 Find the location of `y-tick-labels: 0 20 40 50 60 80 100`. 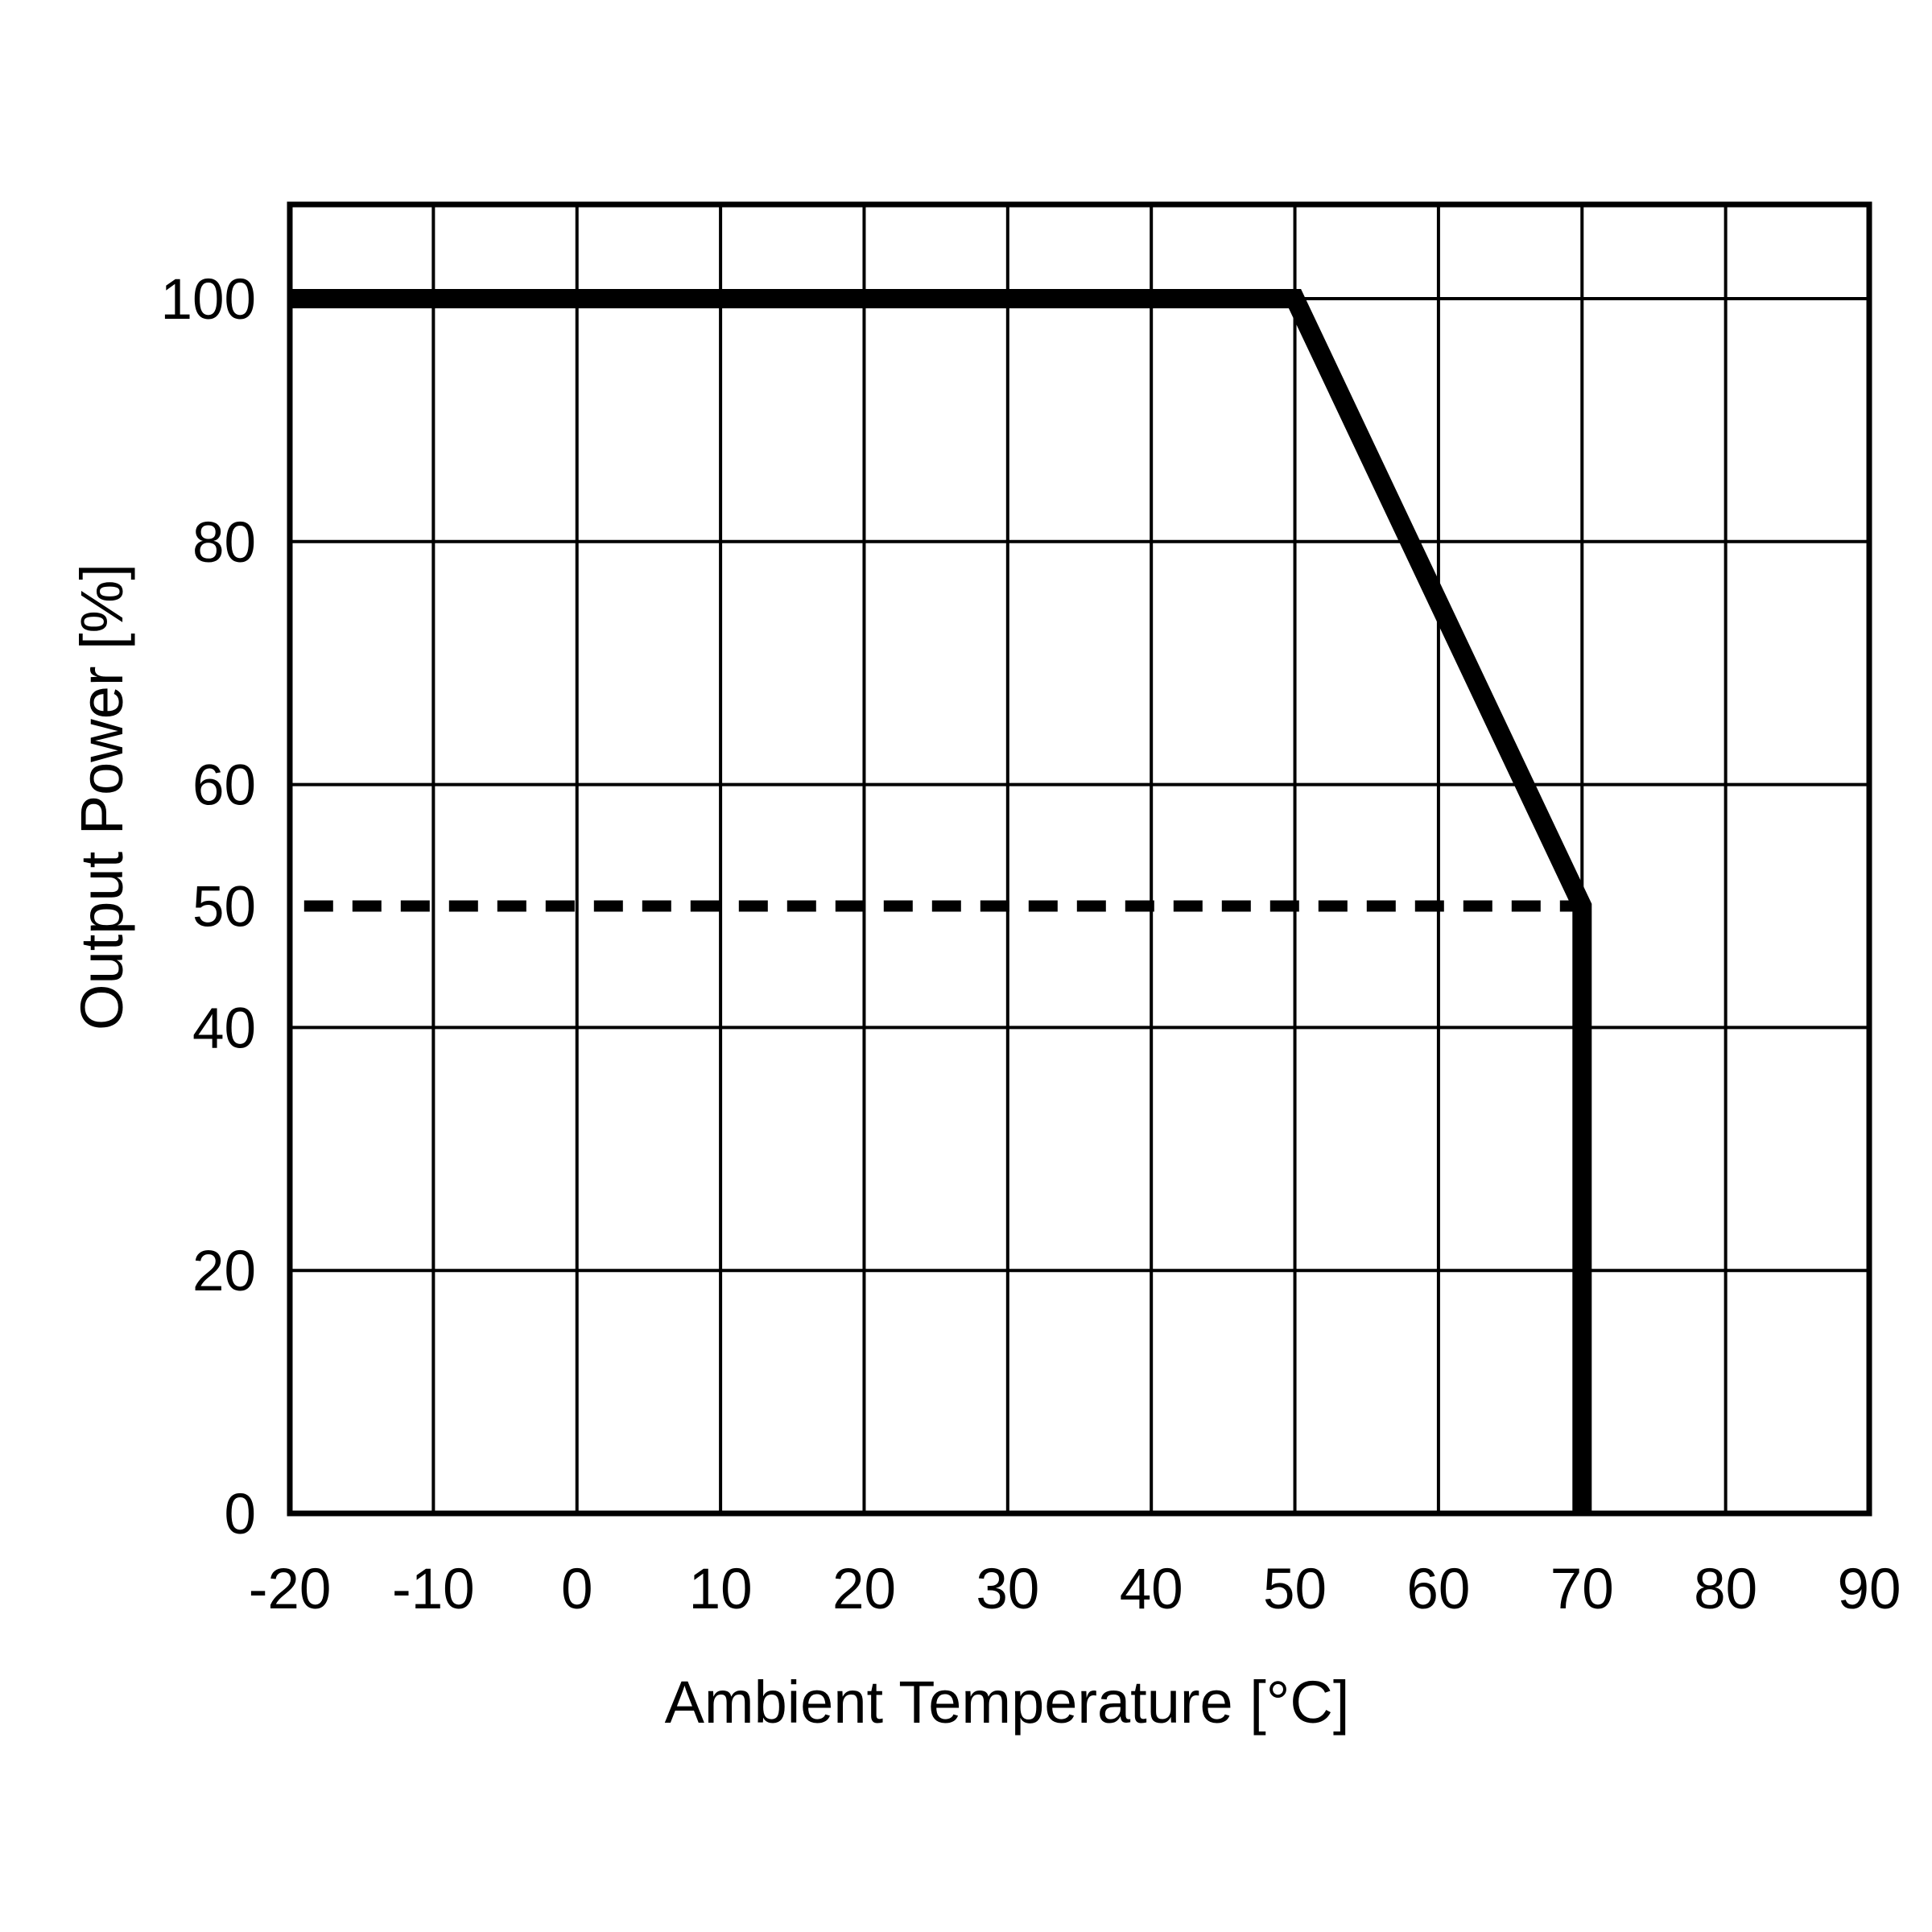

y-tick-labels: 0 20 40 50 60 80 100 is located at coordinates (208, 907).